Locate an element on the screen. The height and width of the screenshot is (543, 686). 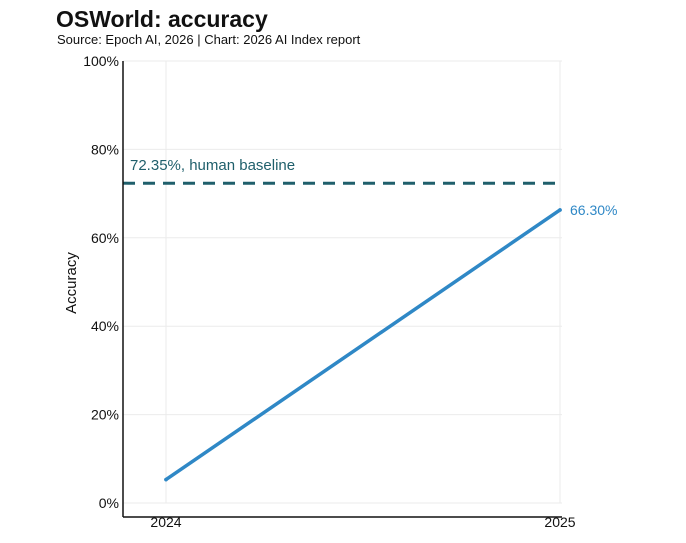
x-tick-label: 2025 is located at coordinates (559, 522).